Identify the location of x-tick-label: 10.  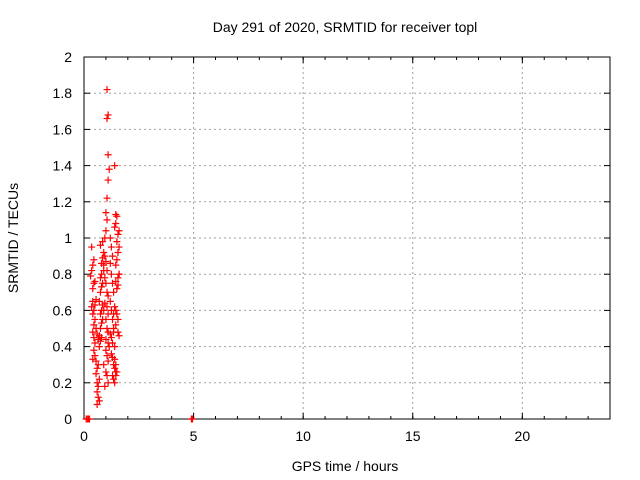
(303, 436).